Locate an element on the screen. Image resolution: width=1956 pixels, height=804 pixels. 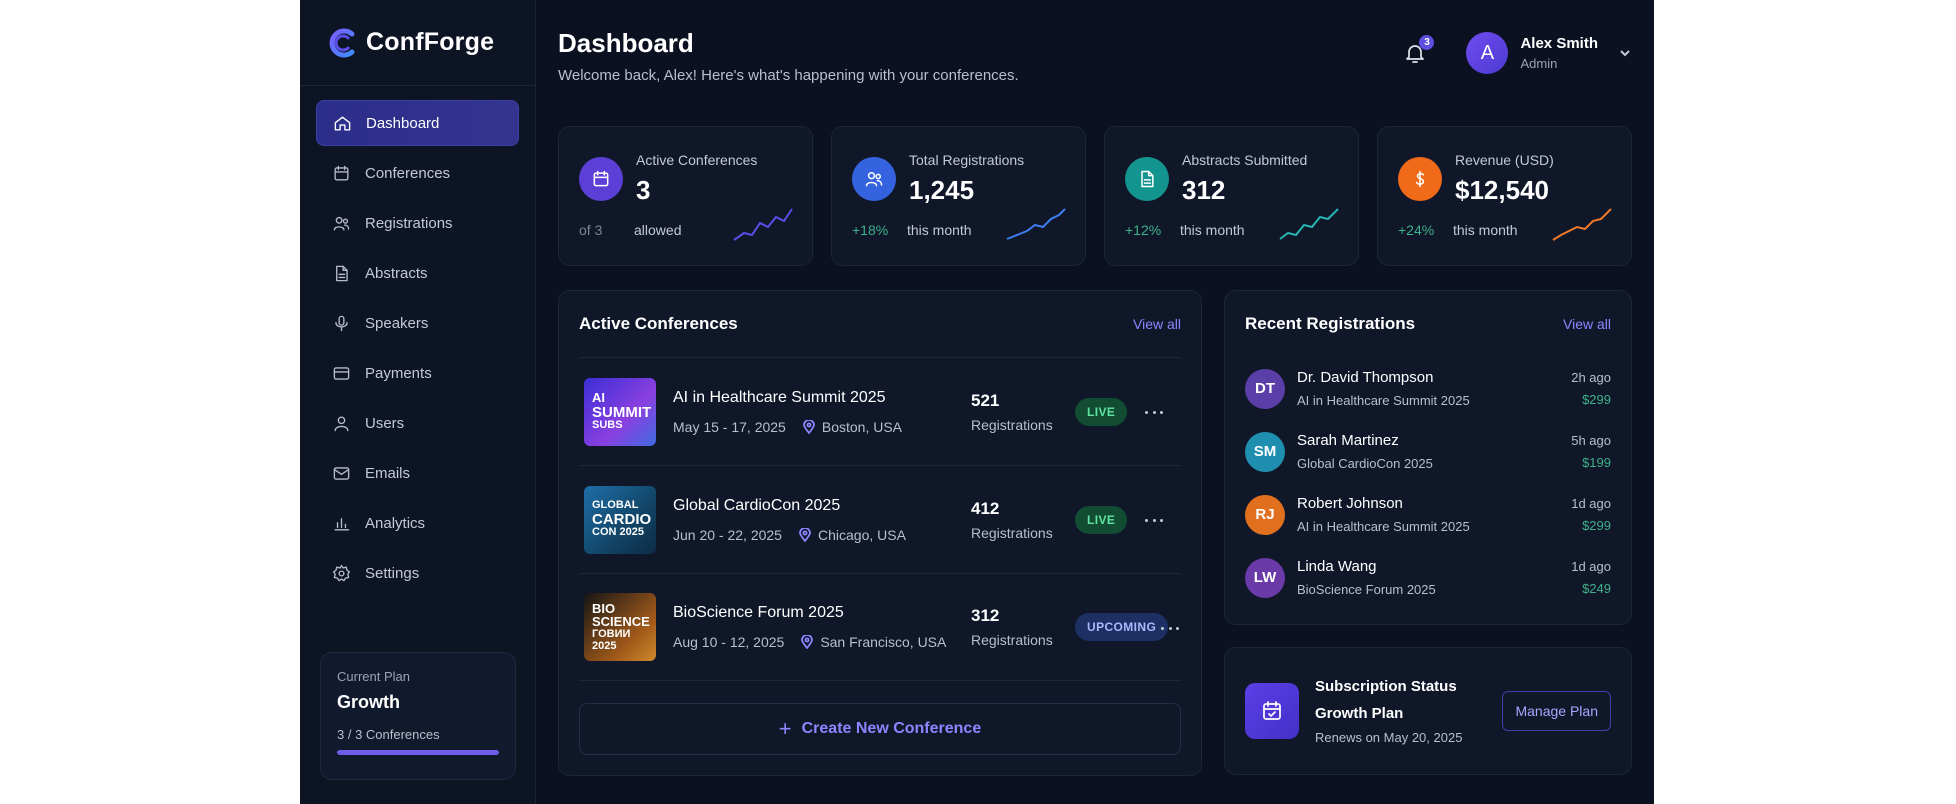
registrant-name: Sarah Martinez is located at coordinates (1348, 440).